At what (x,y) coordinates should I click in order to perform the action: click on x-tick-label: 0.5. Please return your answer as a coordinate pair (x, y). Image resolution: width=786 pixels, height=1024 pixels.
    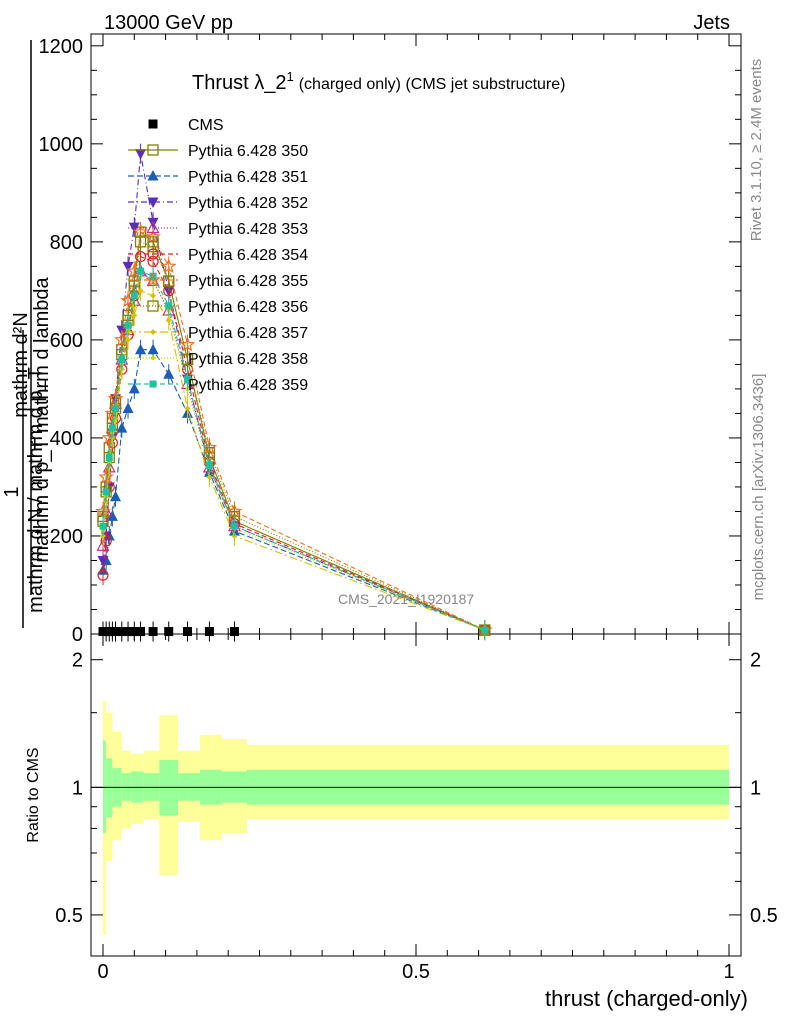
    Looking at the image, I should click on (416, 972).